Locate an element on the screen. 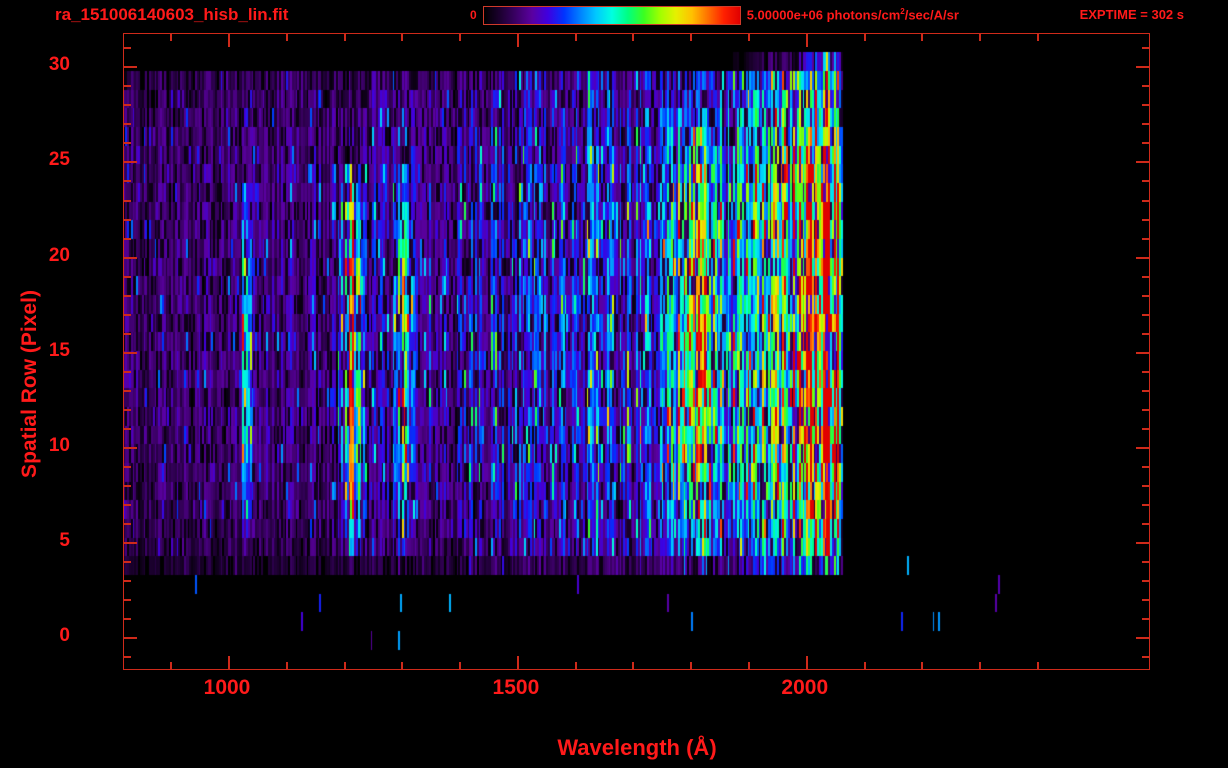 The image size is (1228, 768). y-tick-label: 15 is located at coordinates (59, 350).